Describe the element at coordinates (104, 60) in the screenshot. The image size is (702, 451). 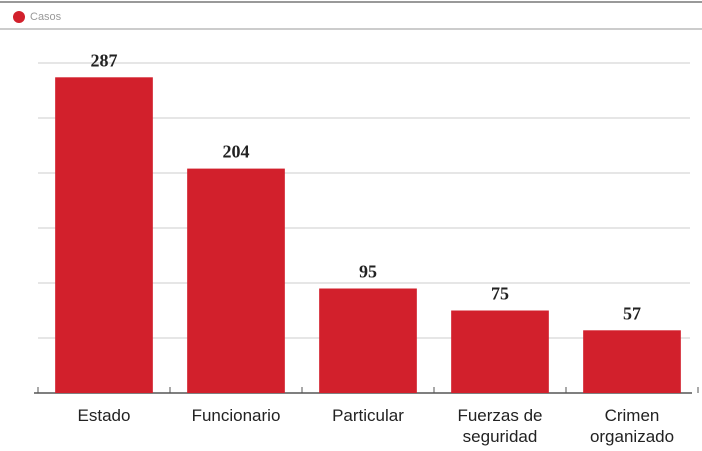
I see `value-label: 287` at that location.